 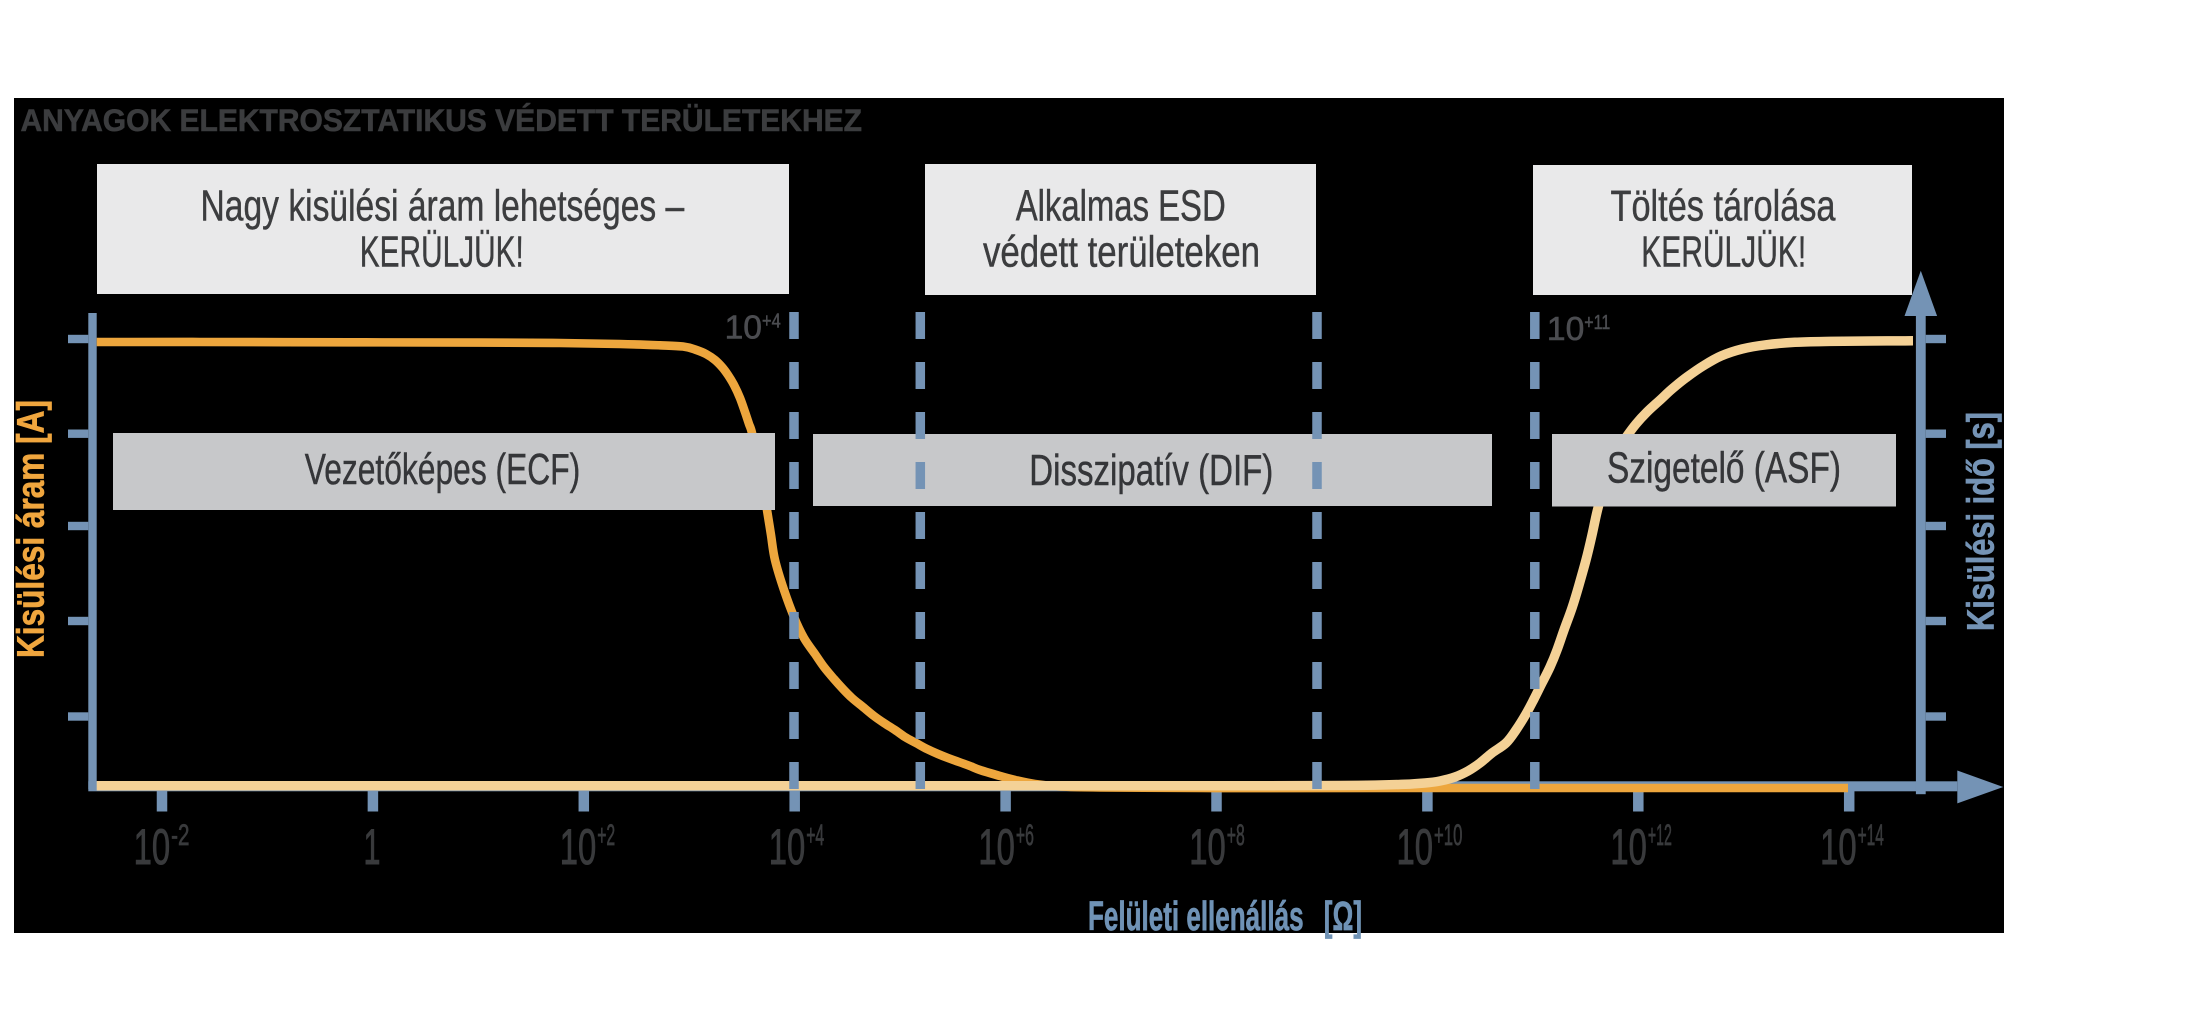 I want to click on svg-text: +10, so click(x=1448, y=835).